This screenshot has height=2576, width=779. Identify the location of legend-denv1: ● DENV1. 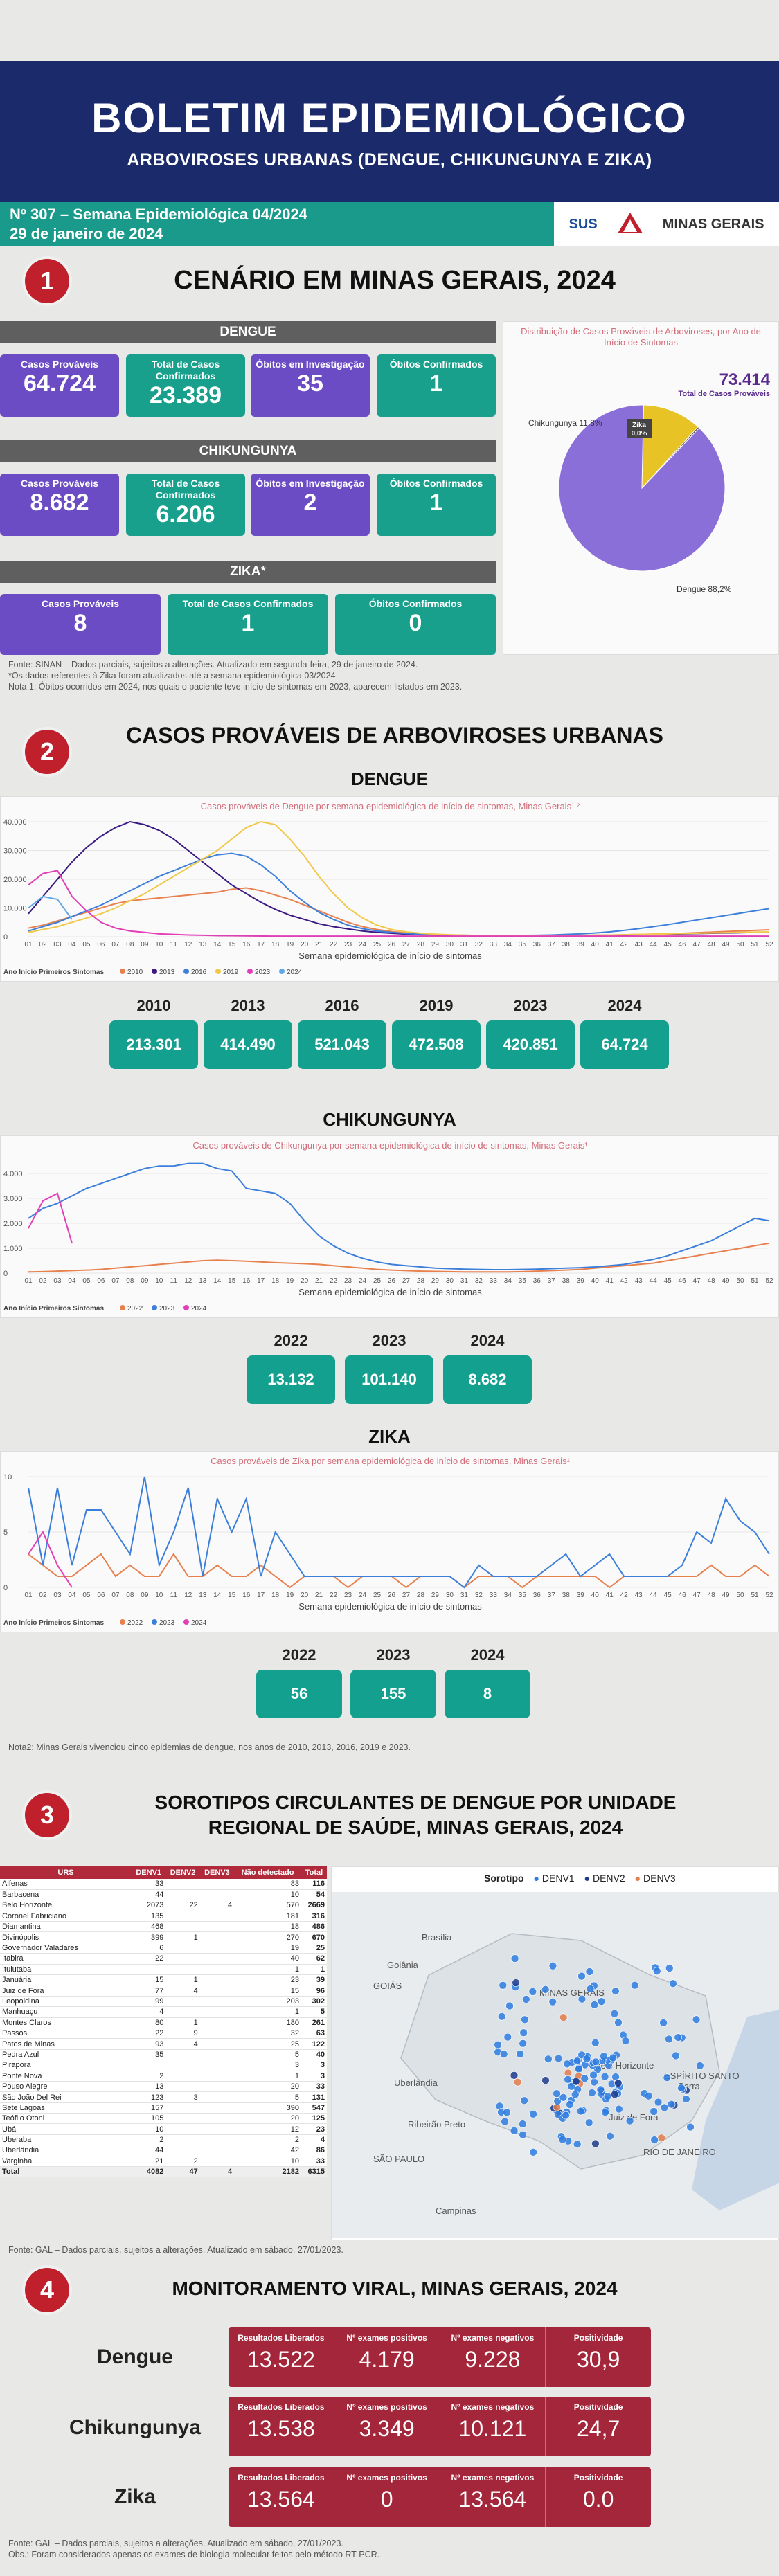
(554, 1879).